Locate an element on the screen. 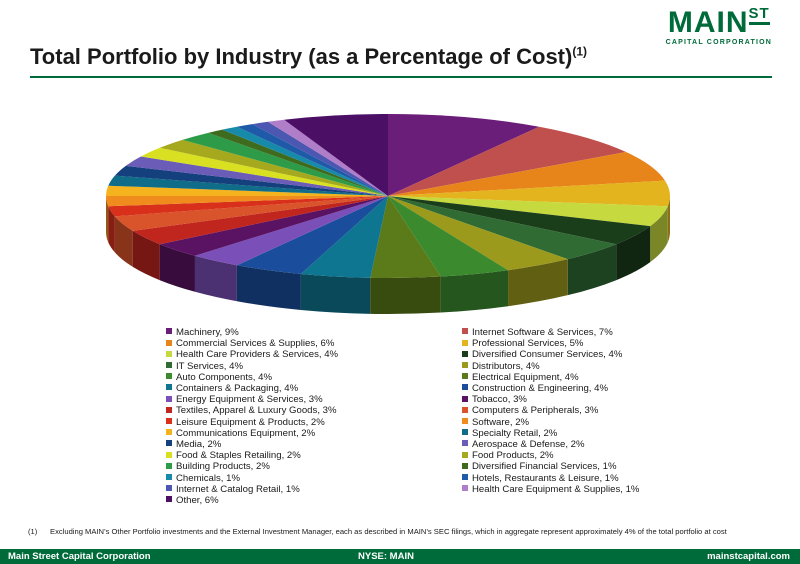 This screenshot has height=564, width=800. legend-label: Tobacco, 3% is located at coordinates (499, 400).